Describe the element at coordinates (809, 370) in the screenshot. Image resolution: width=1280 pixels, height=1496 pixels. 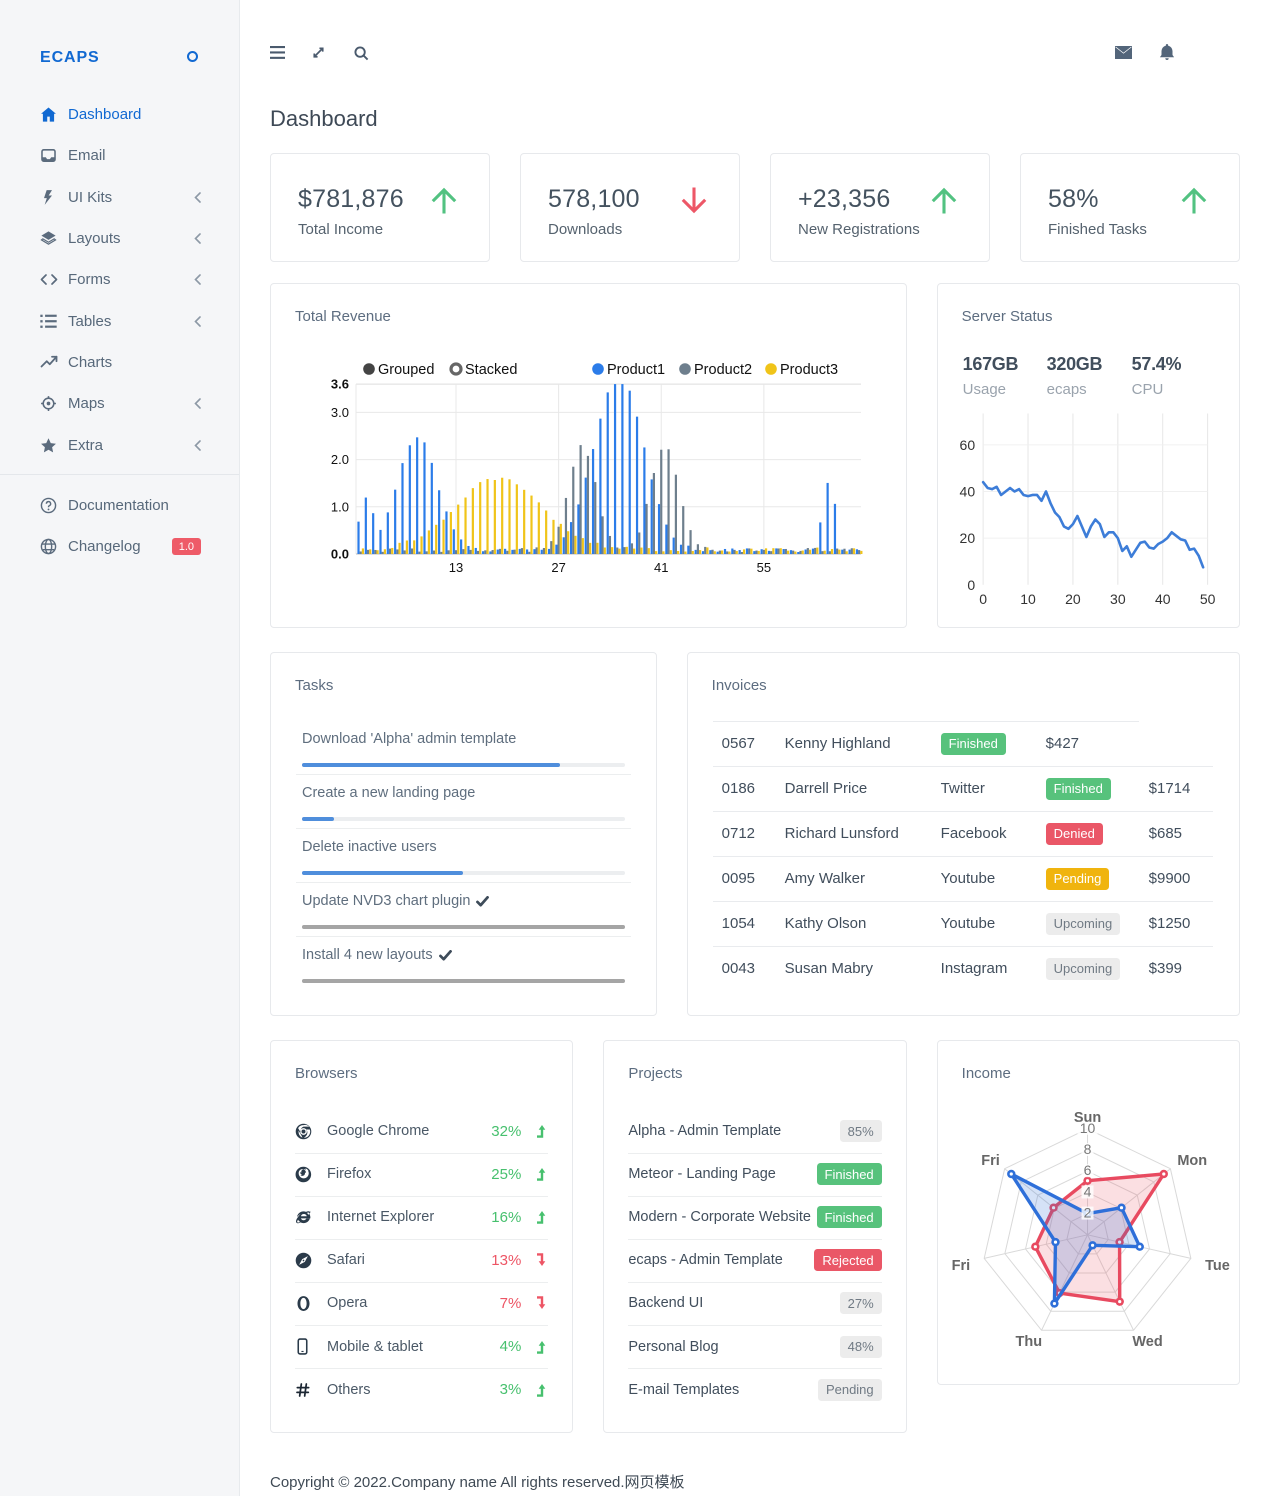
I see `svg-text: Product3` at that location.